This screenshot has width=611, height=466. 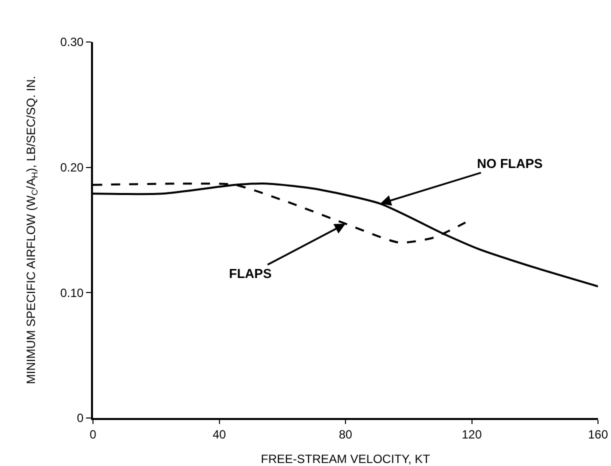 I want to click on y-tick-label: 0.20, so click(x=72, y=167).